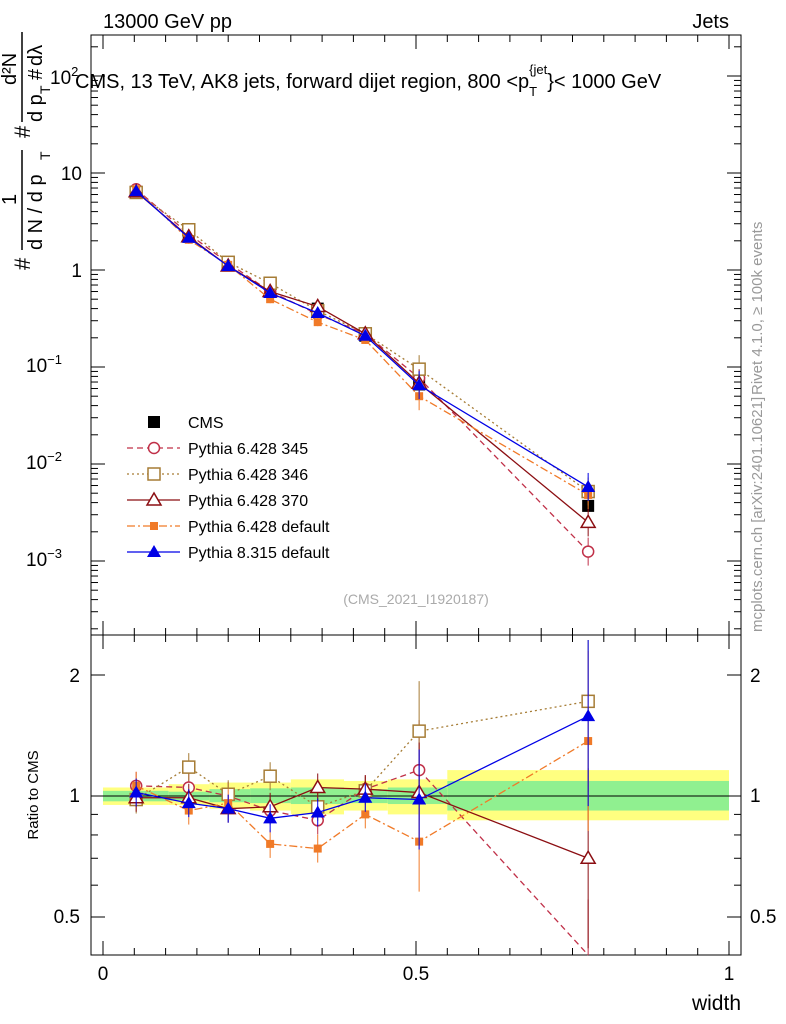 Image resolution: width=786 pixels, height=1024 pixels. Describe the element at coordinates (416, 599) in the screenshot. I see `analysis-id: (CMS_2021_I1920187)` at that location.